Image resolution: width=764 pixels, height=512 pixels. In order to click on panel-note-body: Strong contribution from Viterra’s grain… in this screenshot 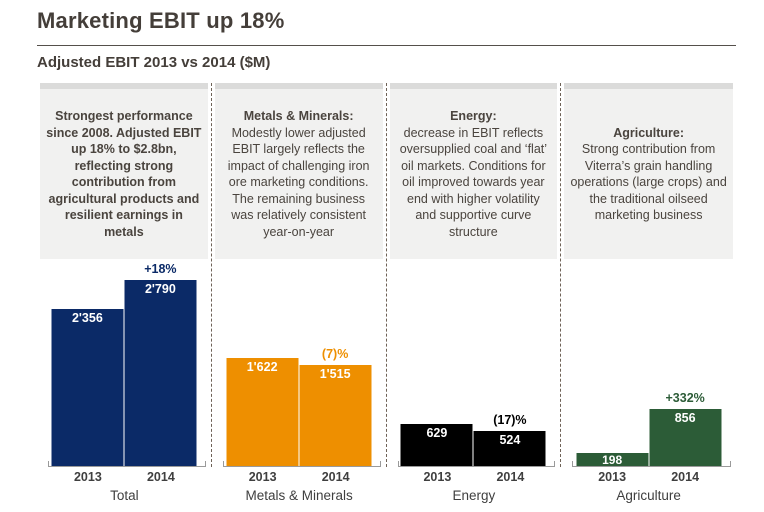, I will do `click(648, 182)`.